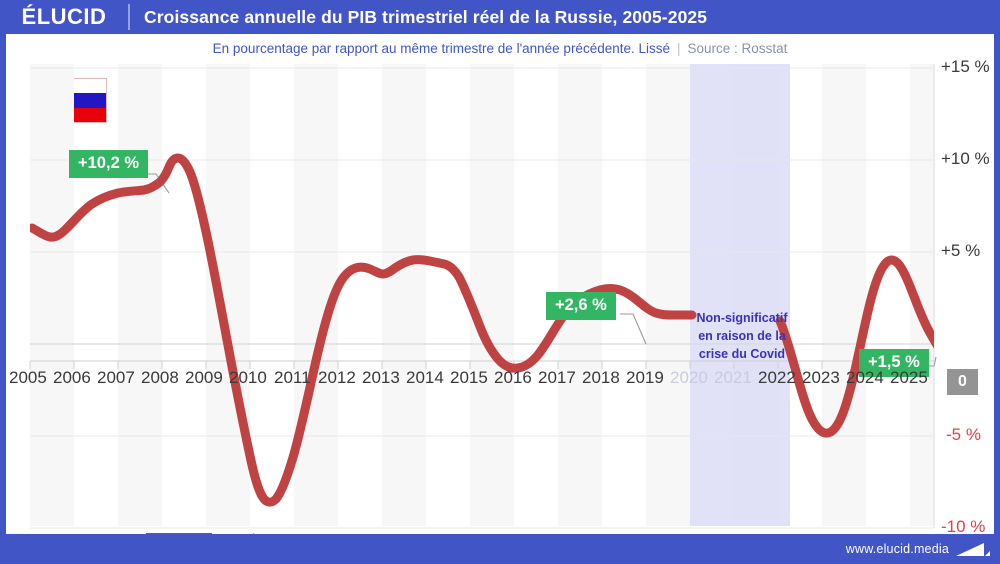 This screenshot has width=1000, height=564. What do you see at coordinates (865, 377) in the screenshot?
I see `xtick-2024: 2024` at bounding box center [865, 377].